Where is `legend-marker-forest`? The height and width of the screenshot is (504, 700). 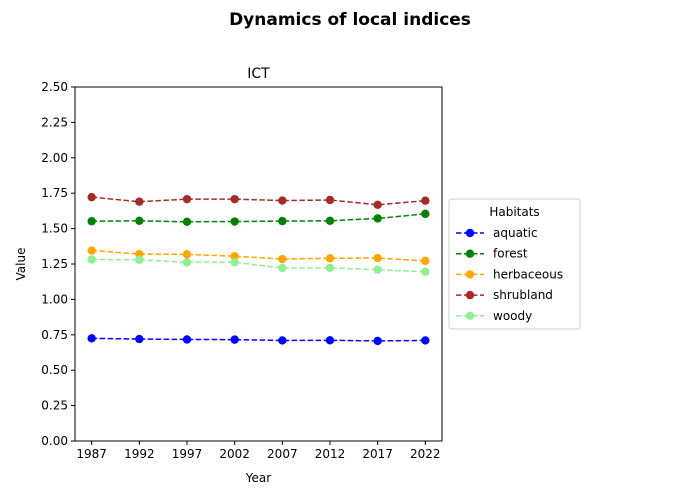 legend-marker-forest is located at coordinates (470, 253).